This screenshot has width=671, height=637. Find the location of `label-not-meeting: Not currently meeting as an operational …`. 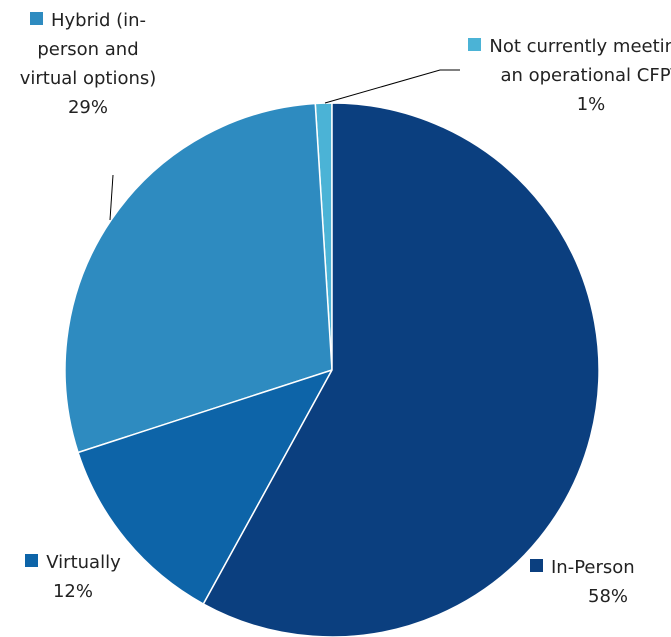

label-not-meeting: Not currently meeting as an operational … is located at coordinates (568, 75).